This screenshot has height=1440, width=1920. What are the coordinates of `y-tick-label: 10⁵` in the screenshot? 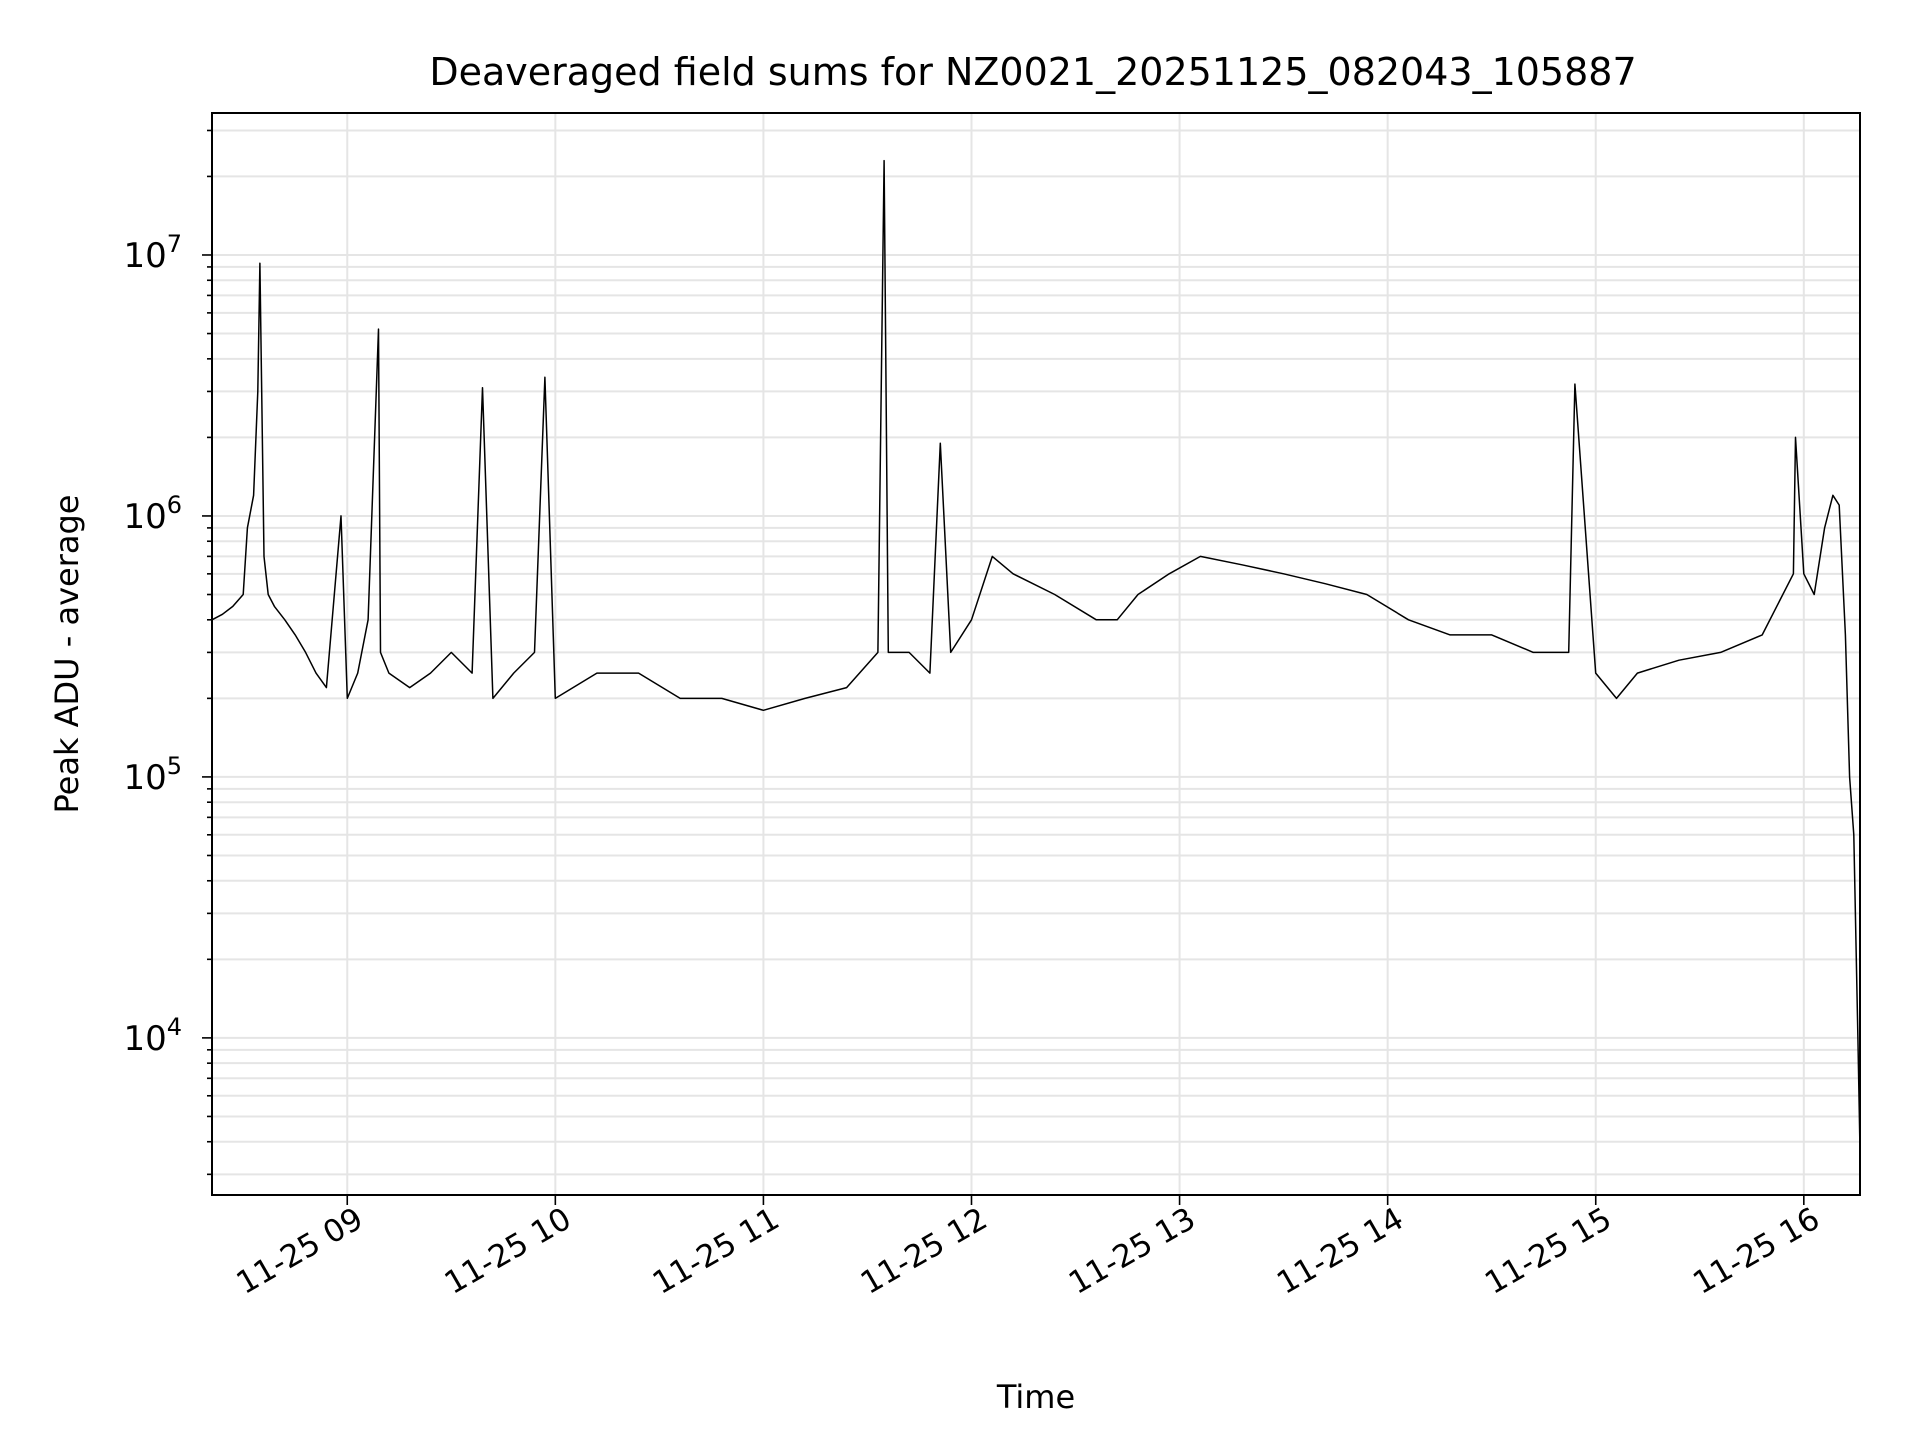 It's located at (152, 775).